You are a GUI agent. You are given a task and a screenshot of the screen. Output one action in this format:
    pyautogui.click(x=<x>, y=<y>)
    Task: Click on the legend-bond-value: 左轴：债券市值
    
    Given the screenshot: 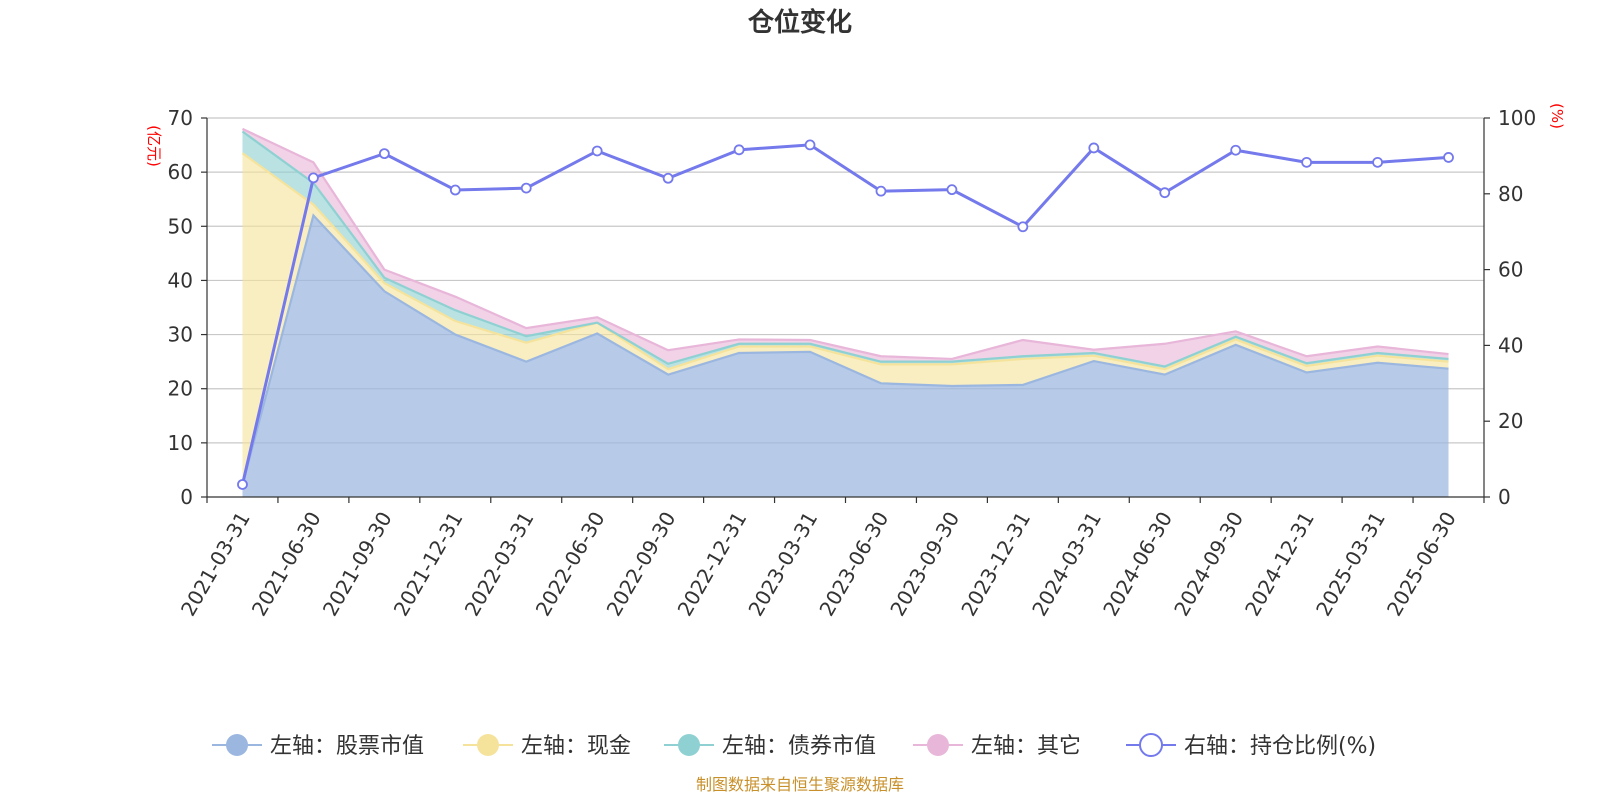 What is the action you would take?
    pyautogui.click(x=770, y=746)
    